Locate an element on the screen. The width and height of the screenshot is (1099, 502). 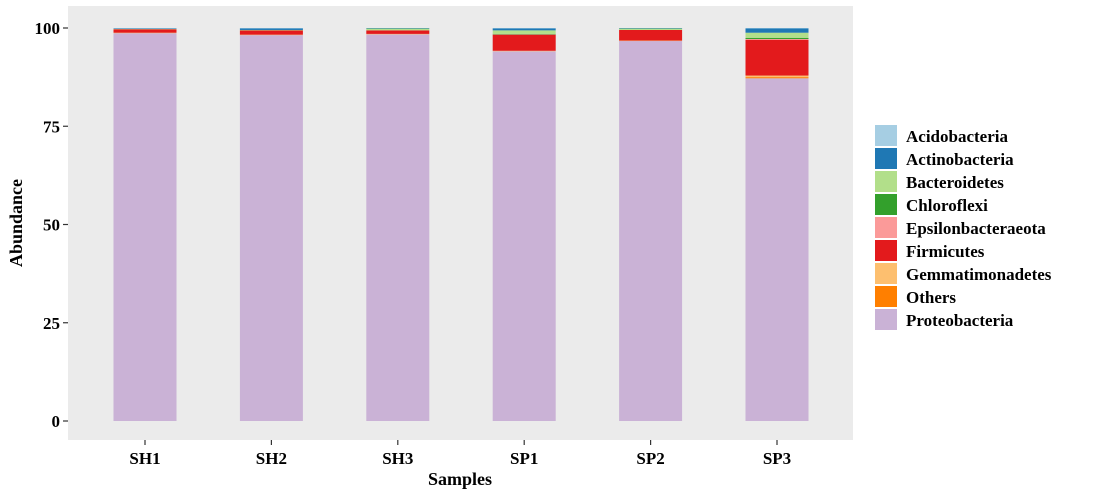
y-axis: 0 25 50 75 100 is located at coordinates (51, 225).